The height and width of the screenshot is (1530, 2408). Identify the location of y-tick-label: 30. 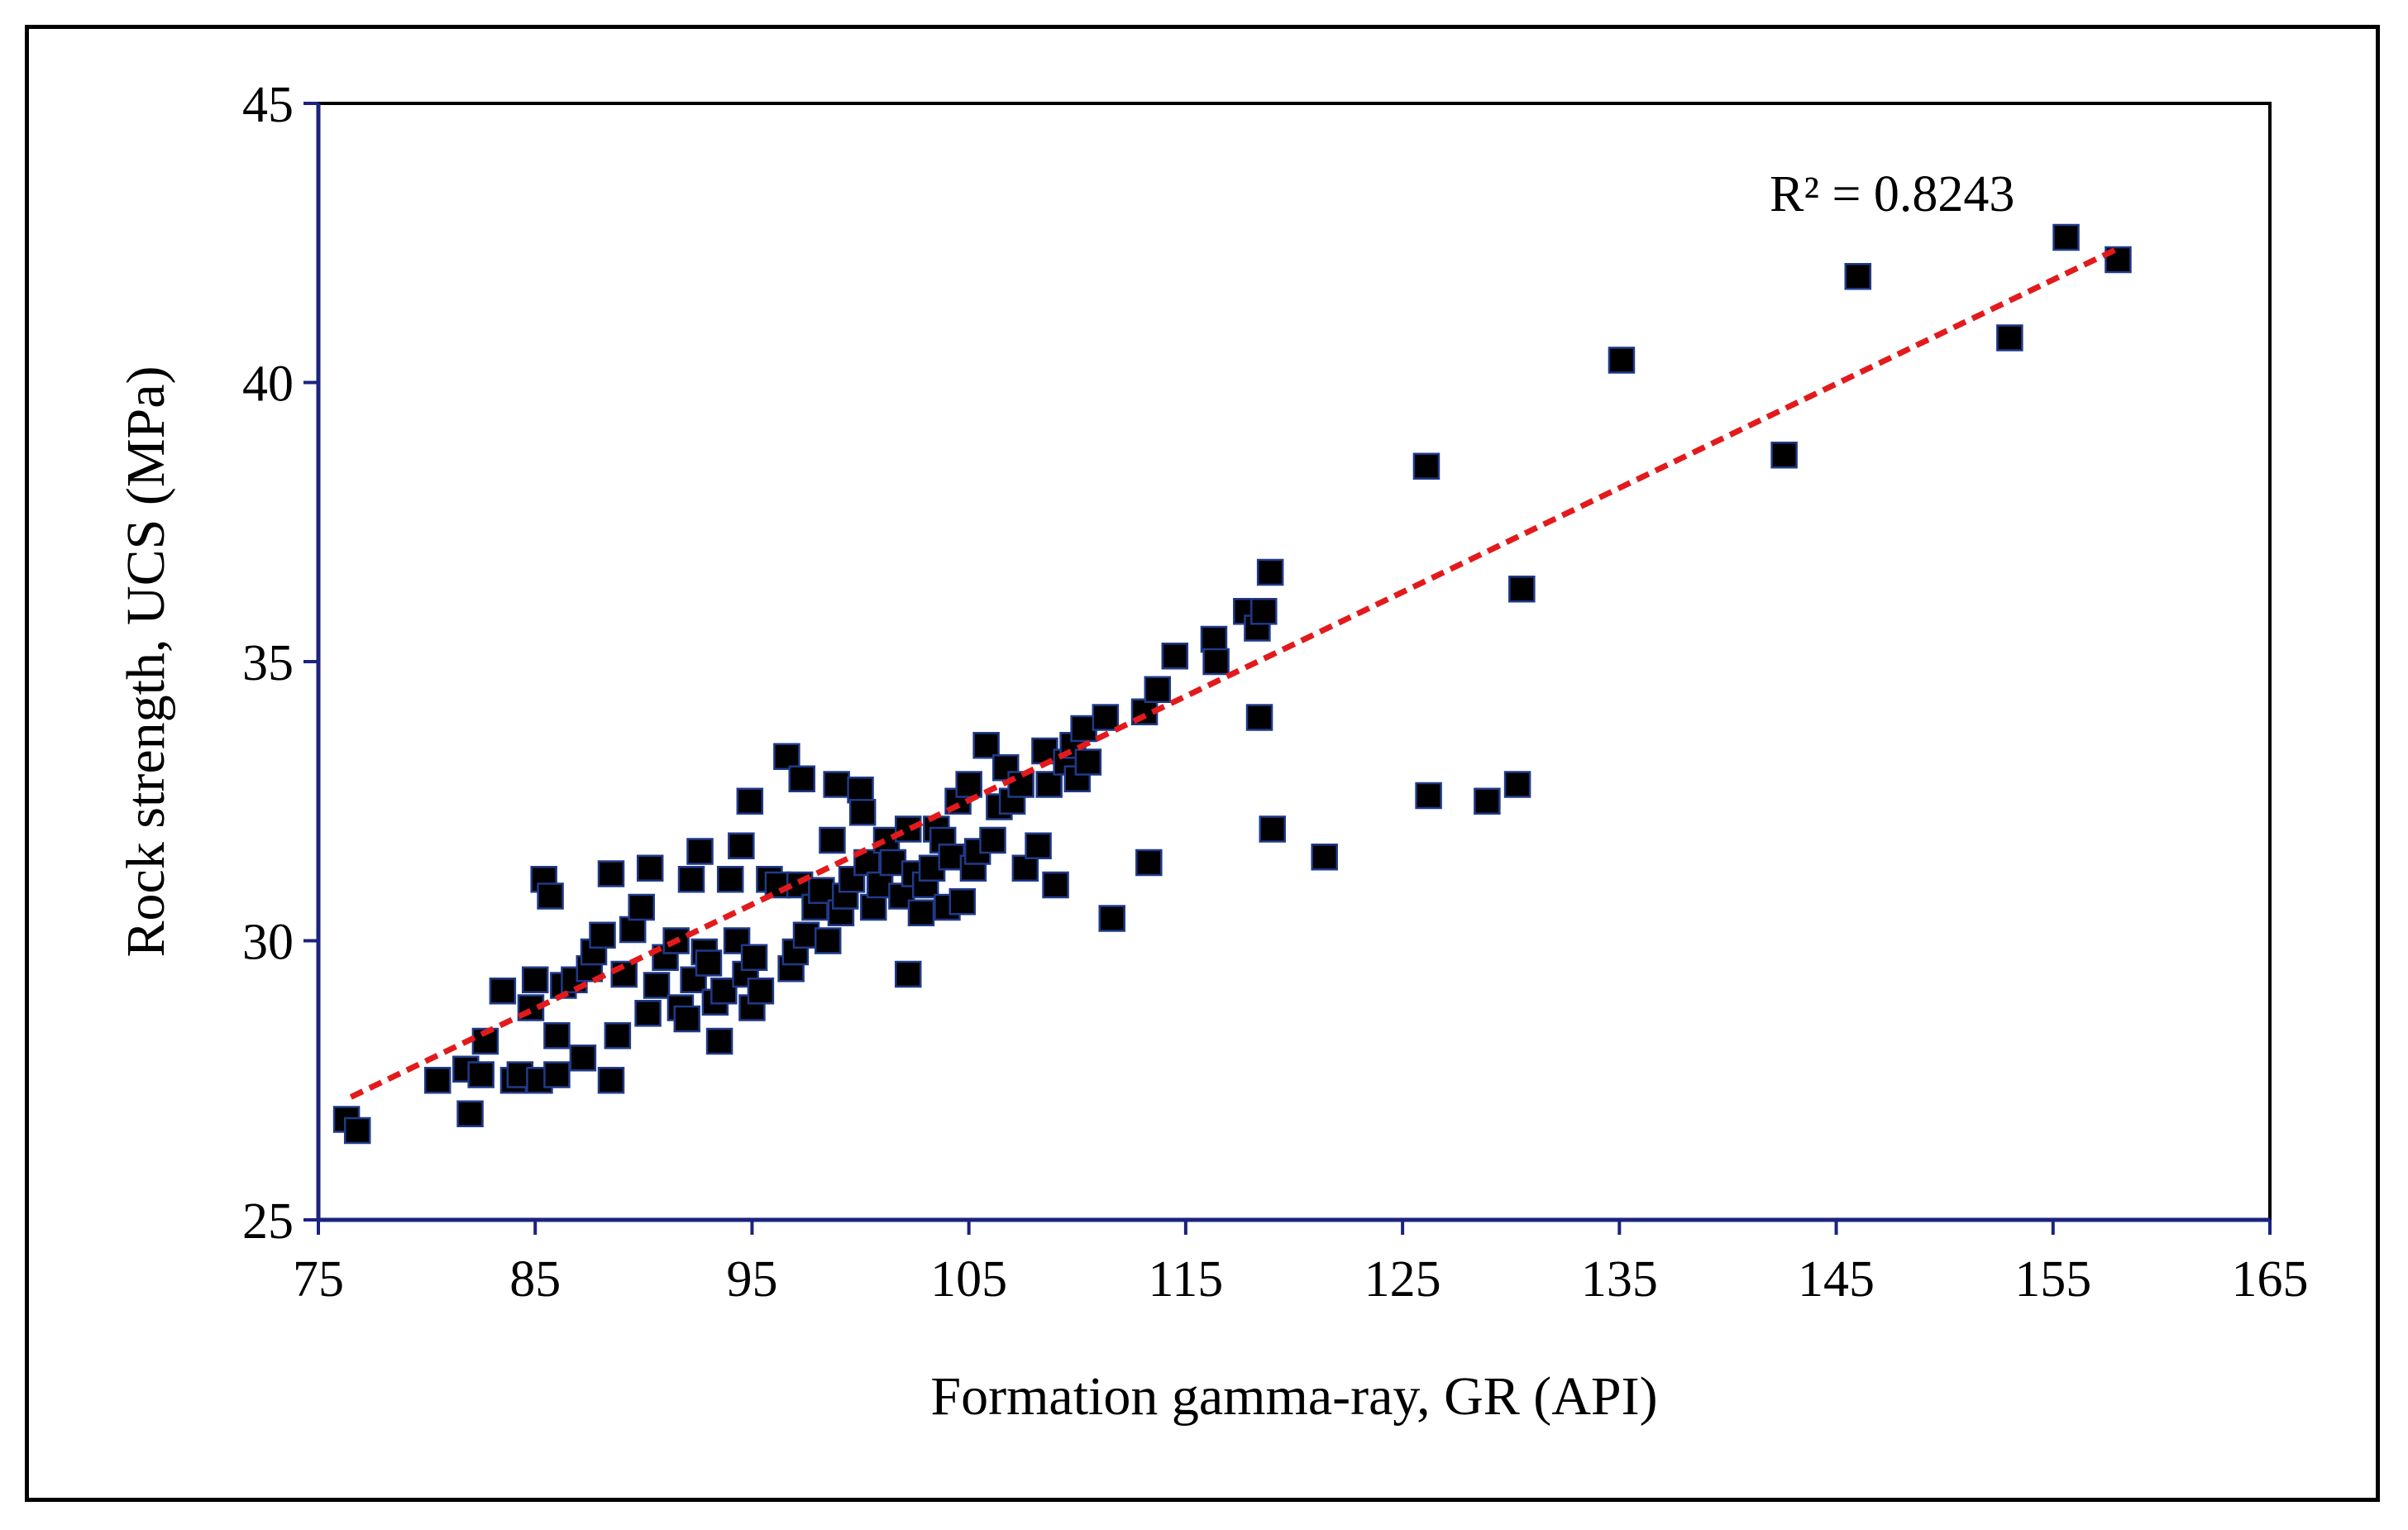
(268, 943).